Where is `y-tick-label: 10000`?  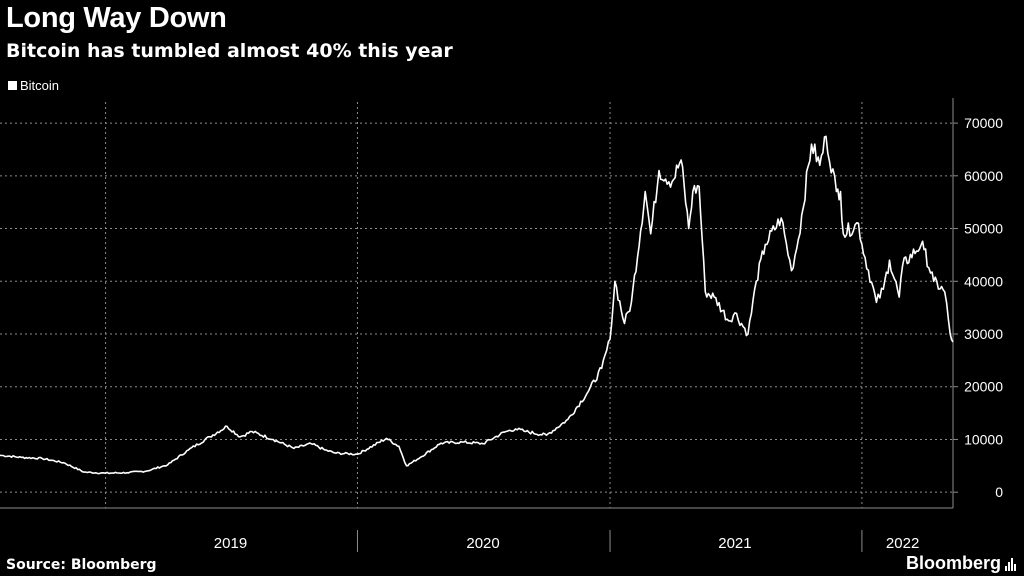
y-tick-label: 10000 is located at coordinates (983, 439).